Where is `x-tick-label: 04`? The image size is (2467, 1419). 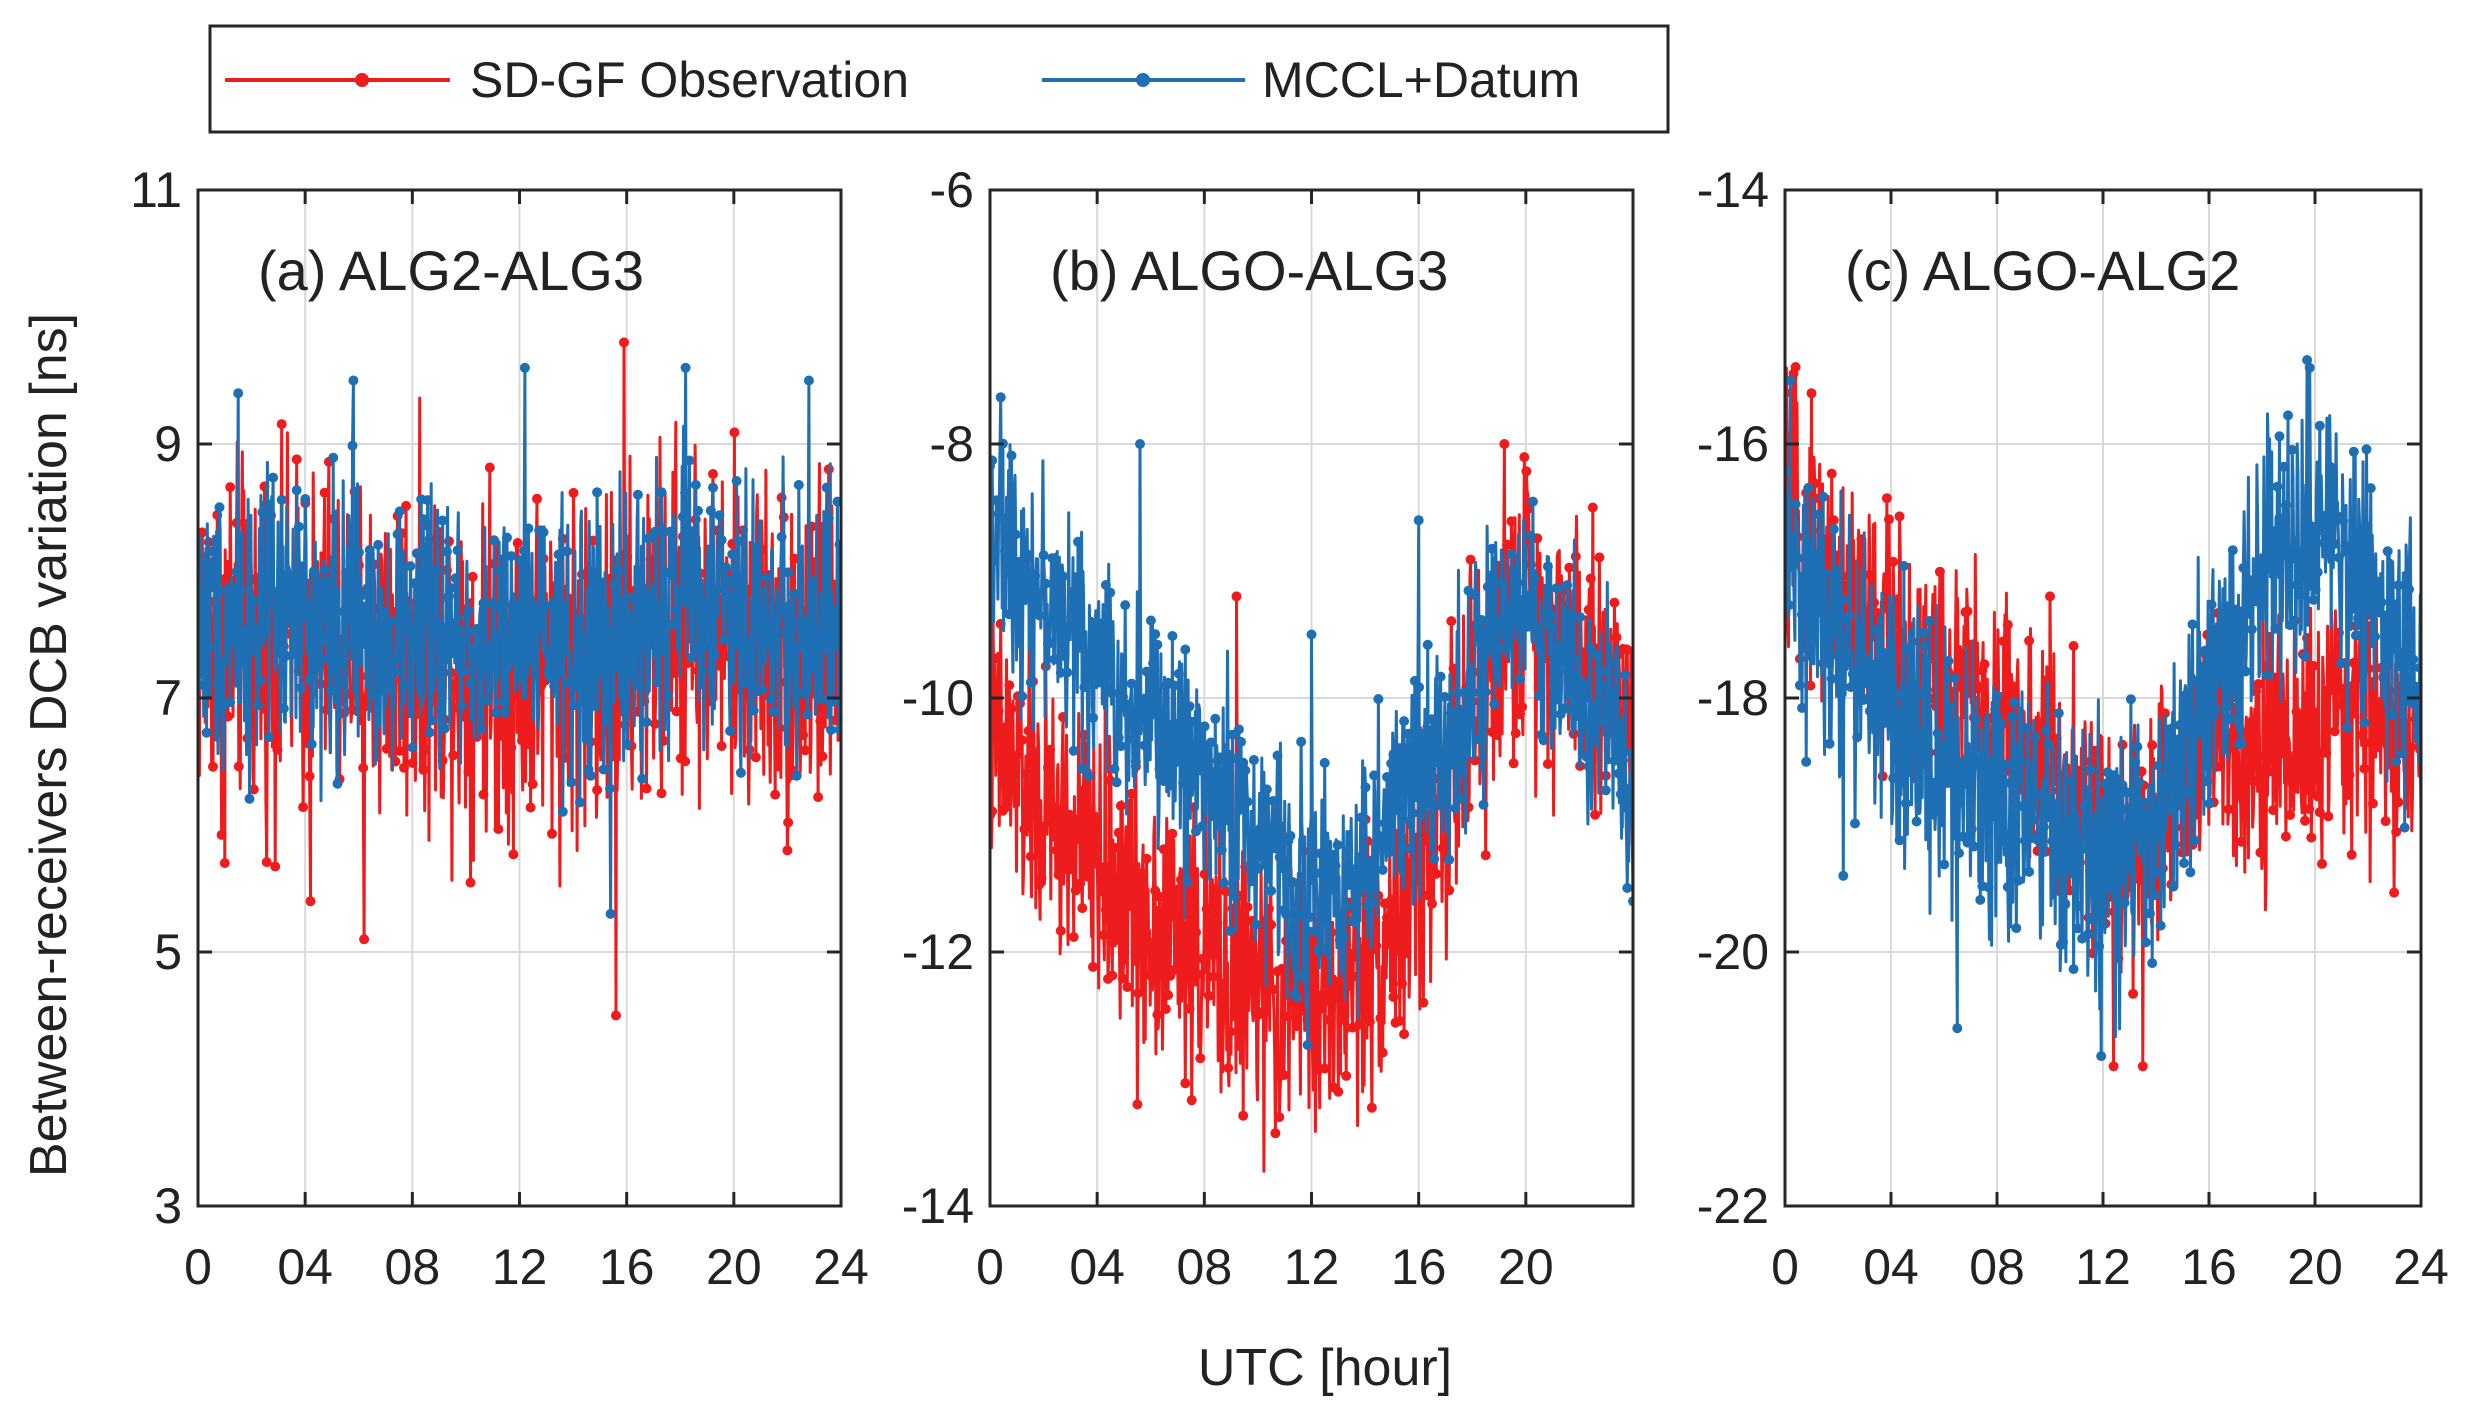 x-tick-label: 04 is located at coordinates (305, 1267).